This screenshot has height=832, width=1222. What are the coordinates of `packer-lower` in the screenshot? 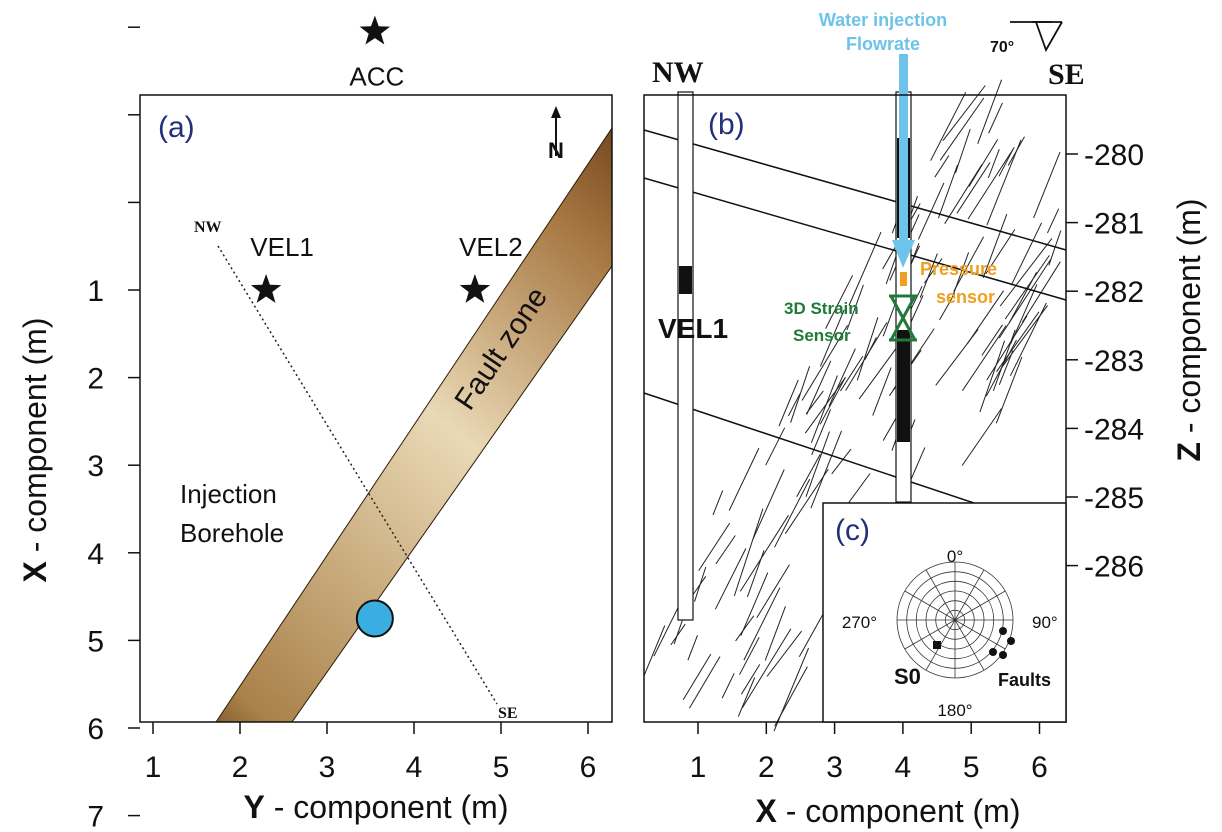 It's located at (903, 386).